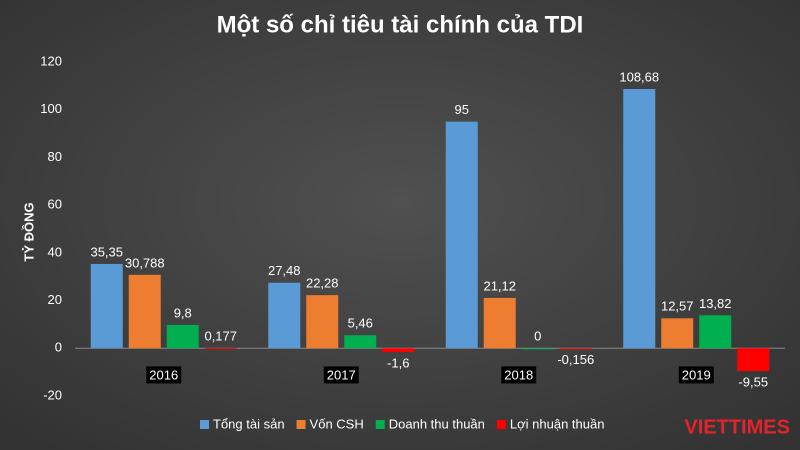 Image resolution: width=800 pixels, height=450 pixels. I want to click on value-label: 0, so click(537, 336).